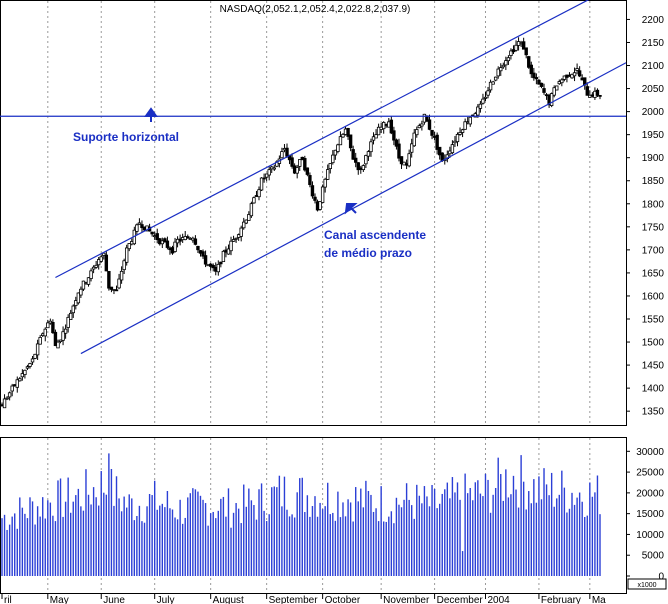 The width and height of the screenshot is (668, 604). Describe the element at coordinates (653, 343) in the screenshot. I see `price-tick-label: 1500` at that location.